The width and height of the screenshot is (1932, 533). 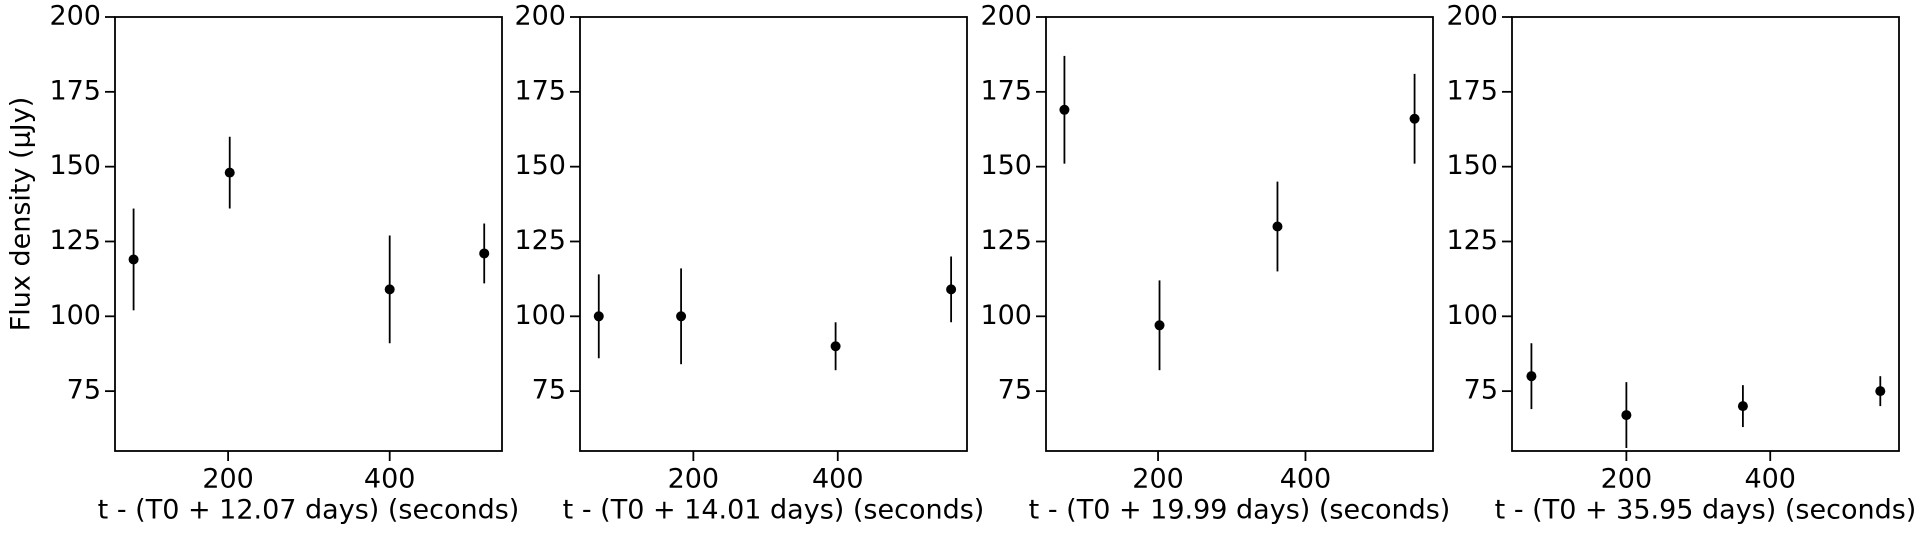 I want to click on x-axis-label: t - (T0 + 35.95 days) (seconds), so click(x=1706, y=510).